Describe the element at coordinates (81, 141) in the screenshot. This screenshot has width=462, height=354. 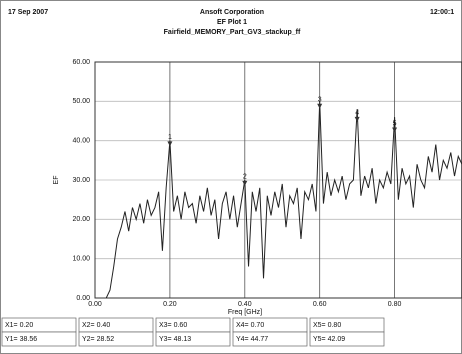
I see `y-tick-label: 40.00` at that location.